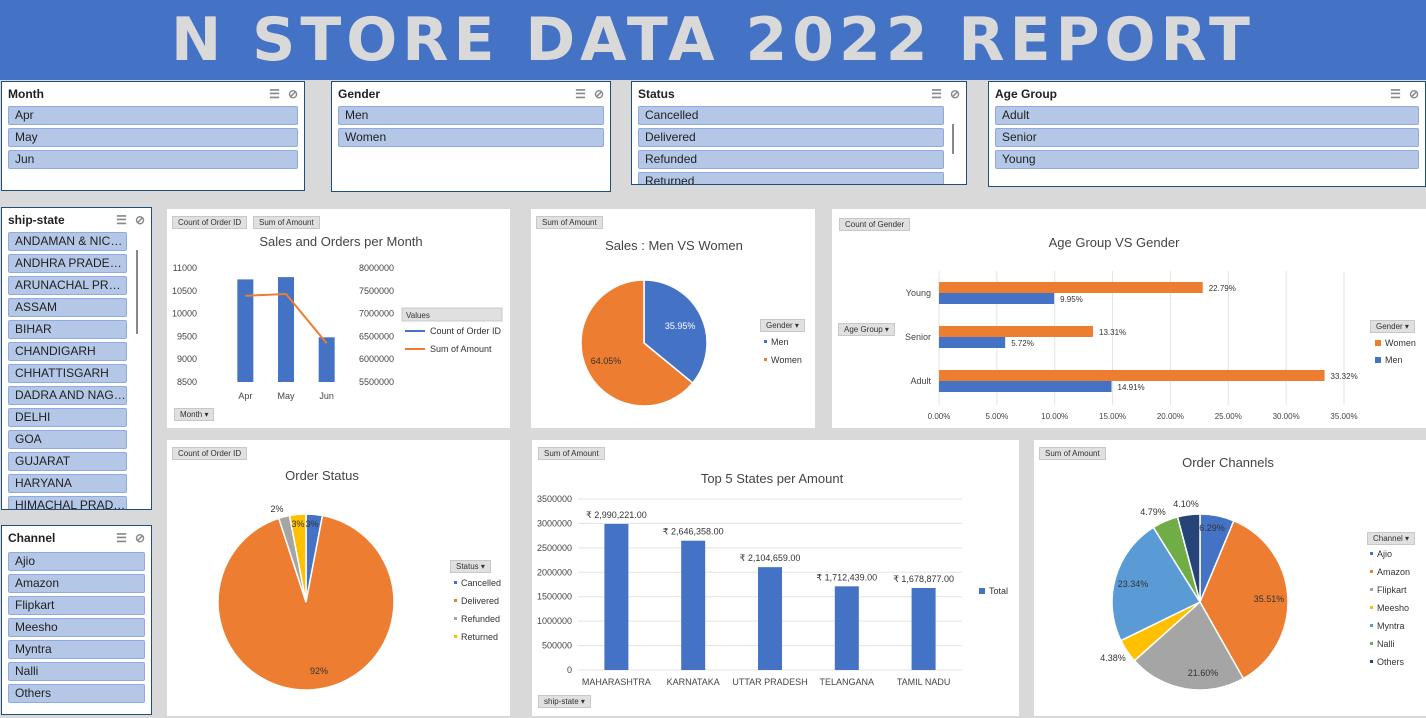 The height and width of the screenshot is (718, 1426). What do you see at coordinates (791, 159) in the screenshot?
I see `status-slicer-item: Refunded` at bounding box center [791, 159].